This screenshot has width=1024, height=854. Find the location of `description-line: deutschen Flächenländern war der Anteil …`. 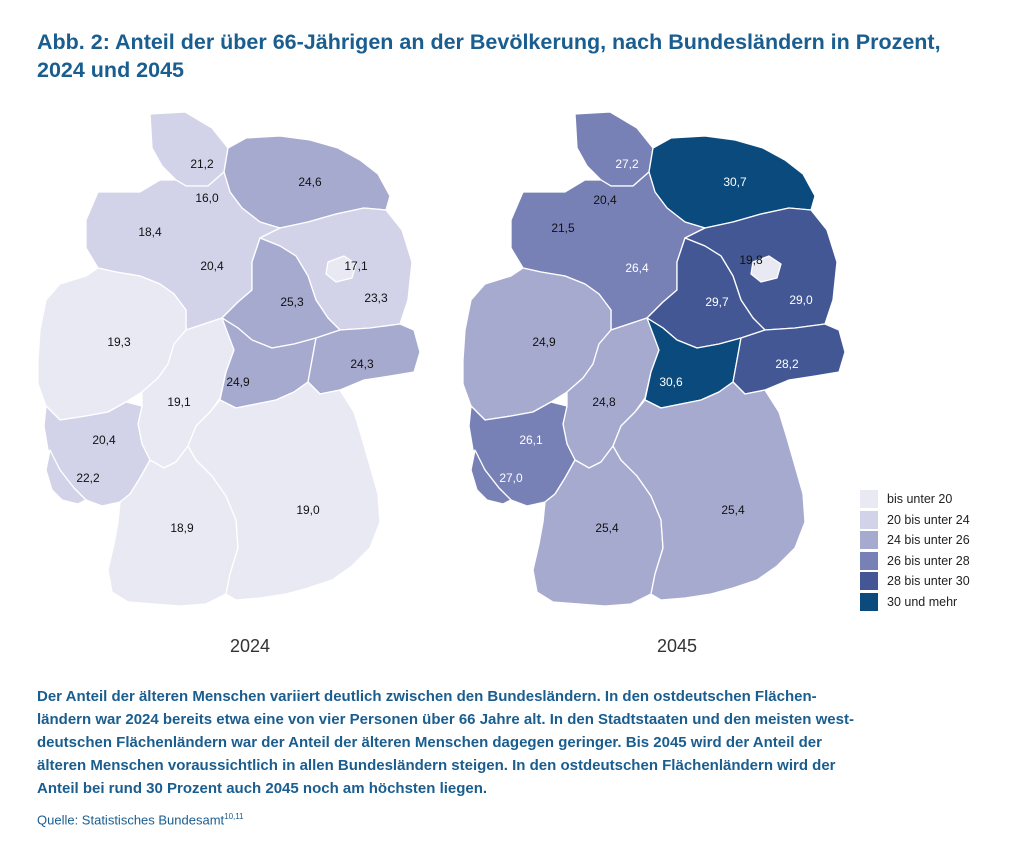

description-line: deutschen Flächenländern war der Anteil … is located at coordinates (429, 742).